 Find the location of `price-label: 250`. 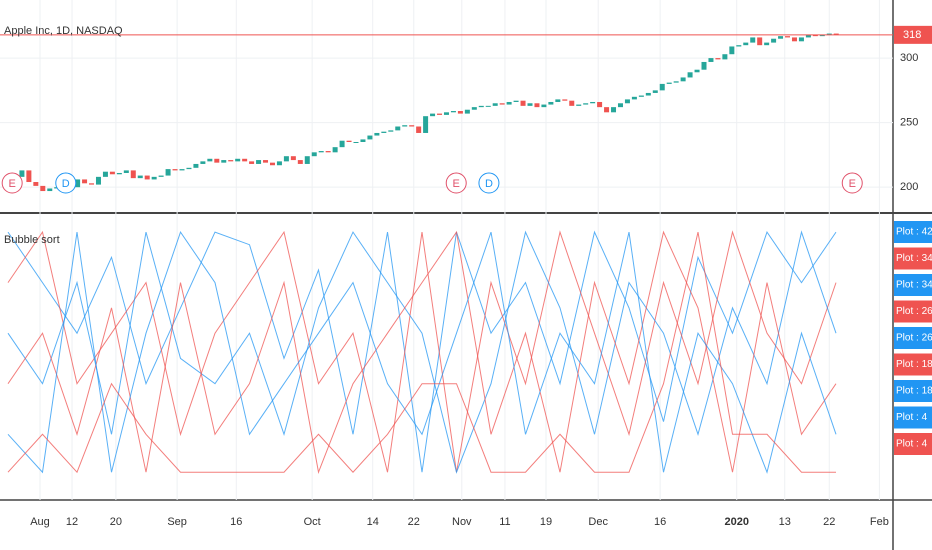

price-label: 250 is located at coordinates (909, 123).